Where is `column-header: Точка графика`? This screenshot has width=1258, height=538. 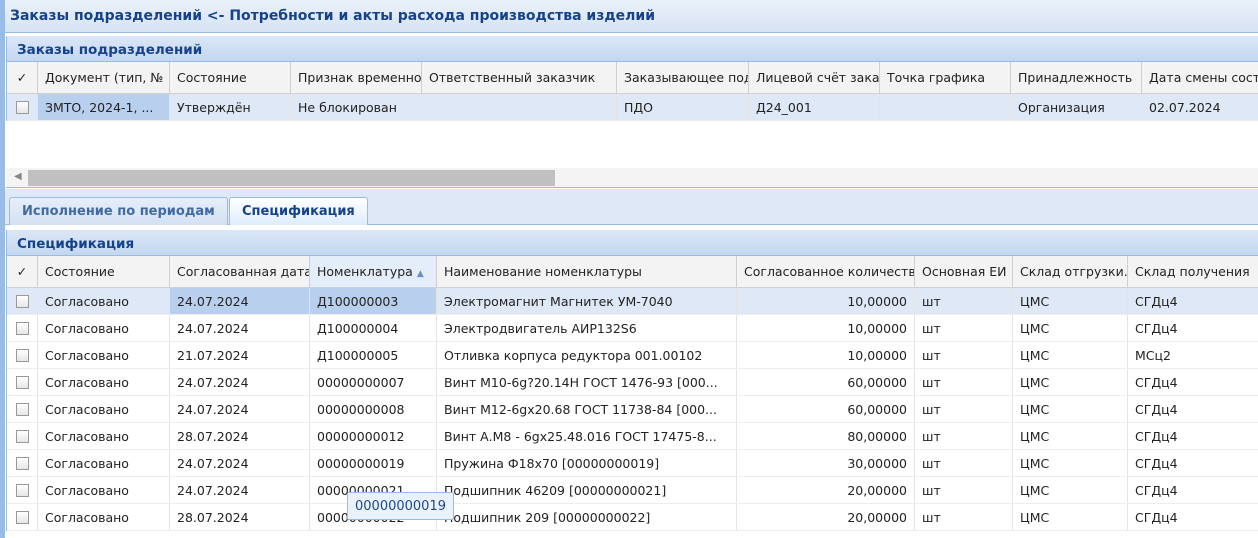
column-header: Точка графика is located at coordinates (945, 77).